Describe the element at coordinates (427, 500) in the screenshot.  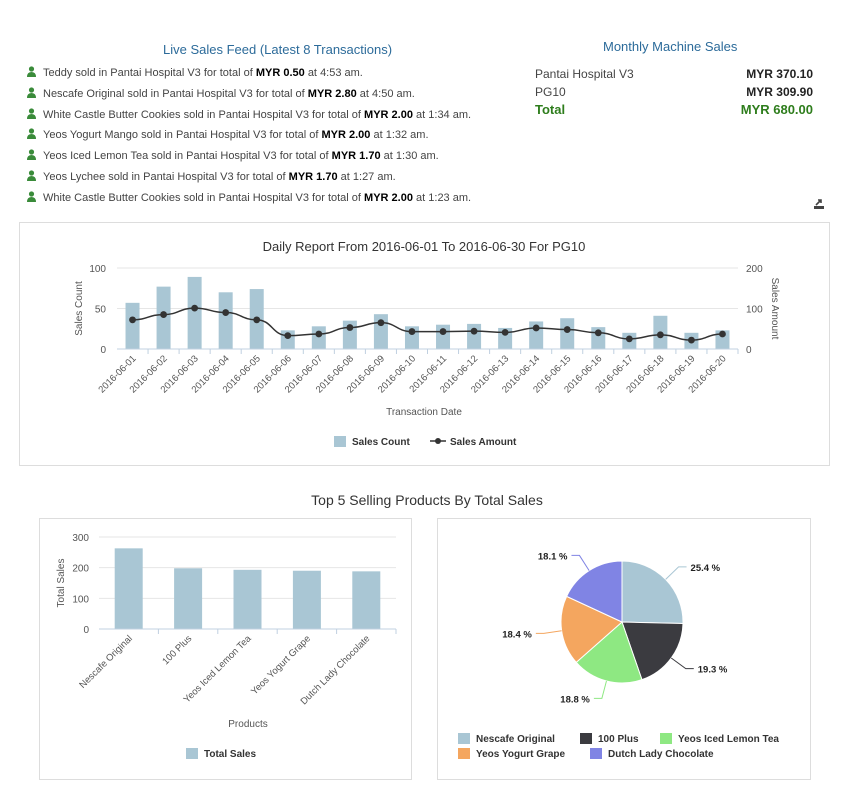
I see `top5-title: Top 5 Selling Products By Total Sales` at that location.